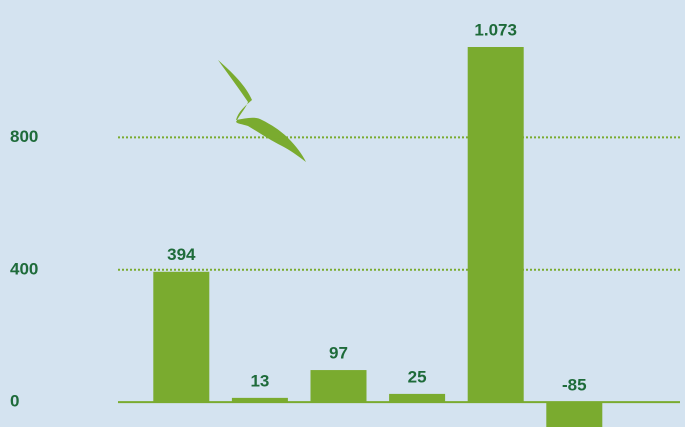 The image size is (685, 427). I want to click on value-label: 97, so click(338, 353).